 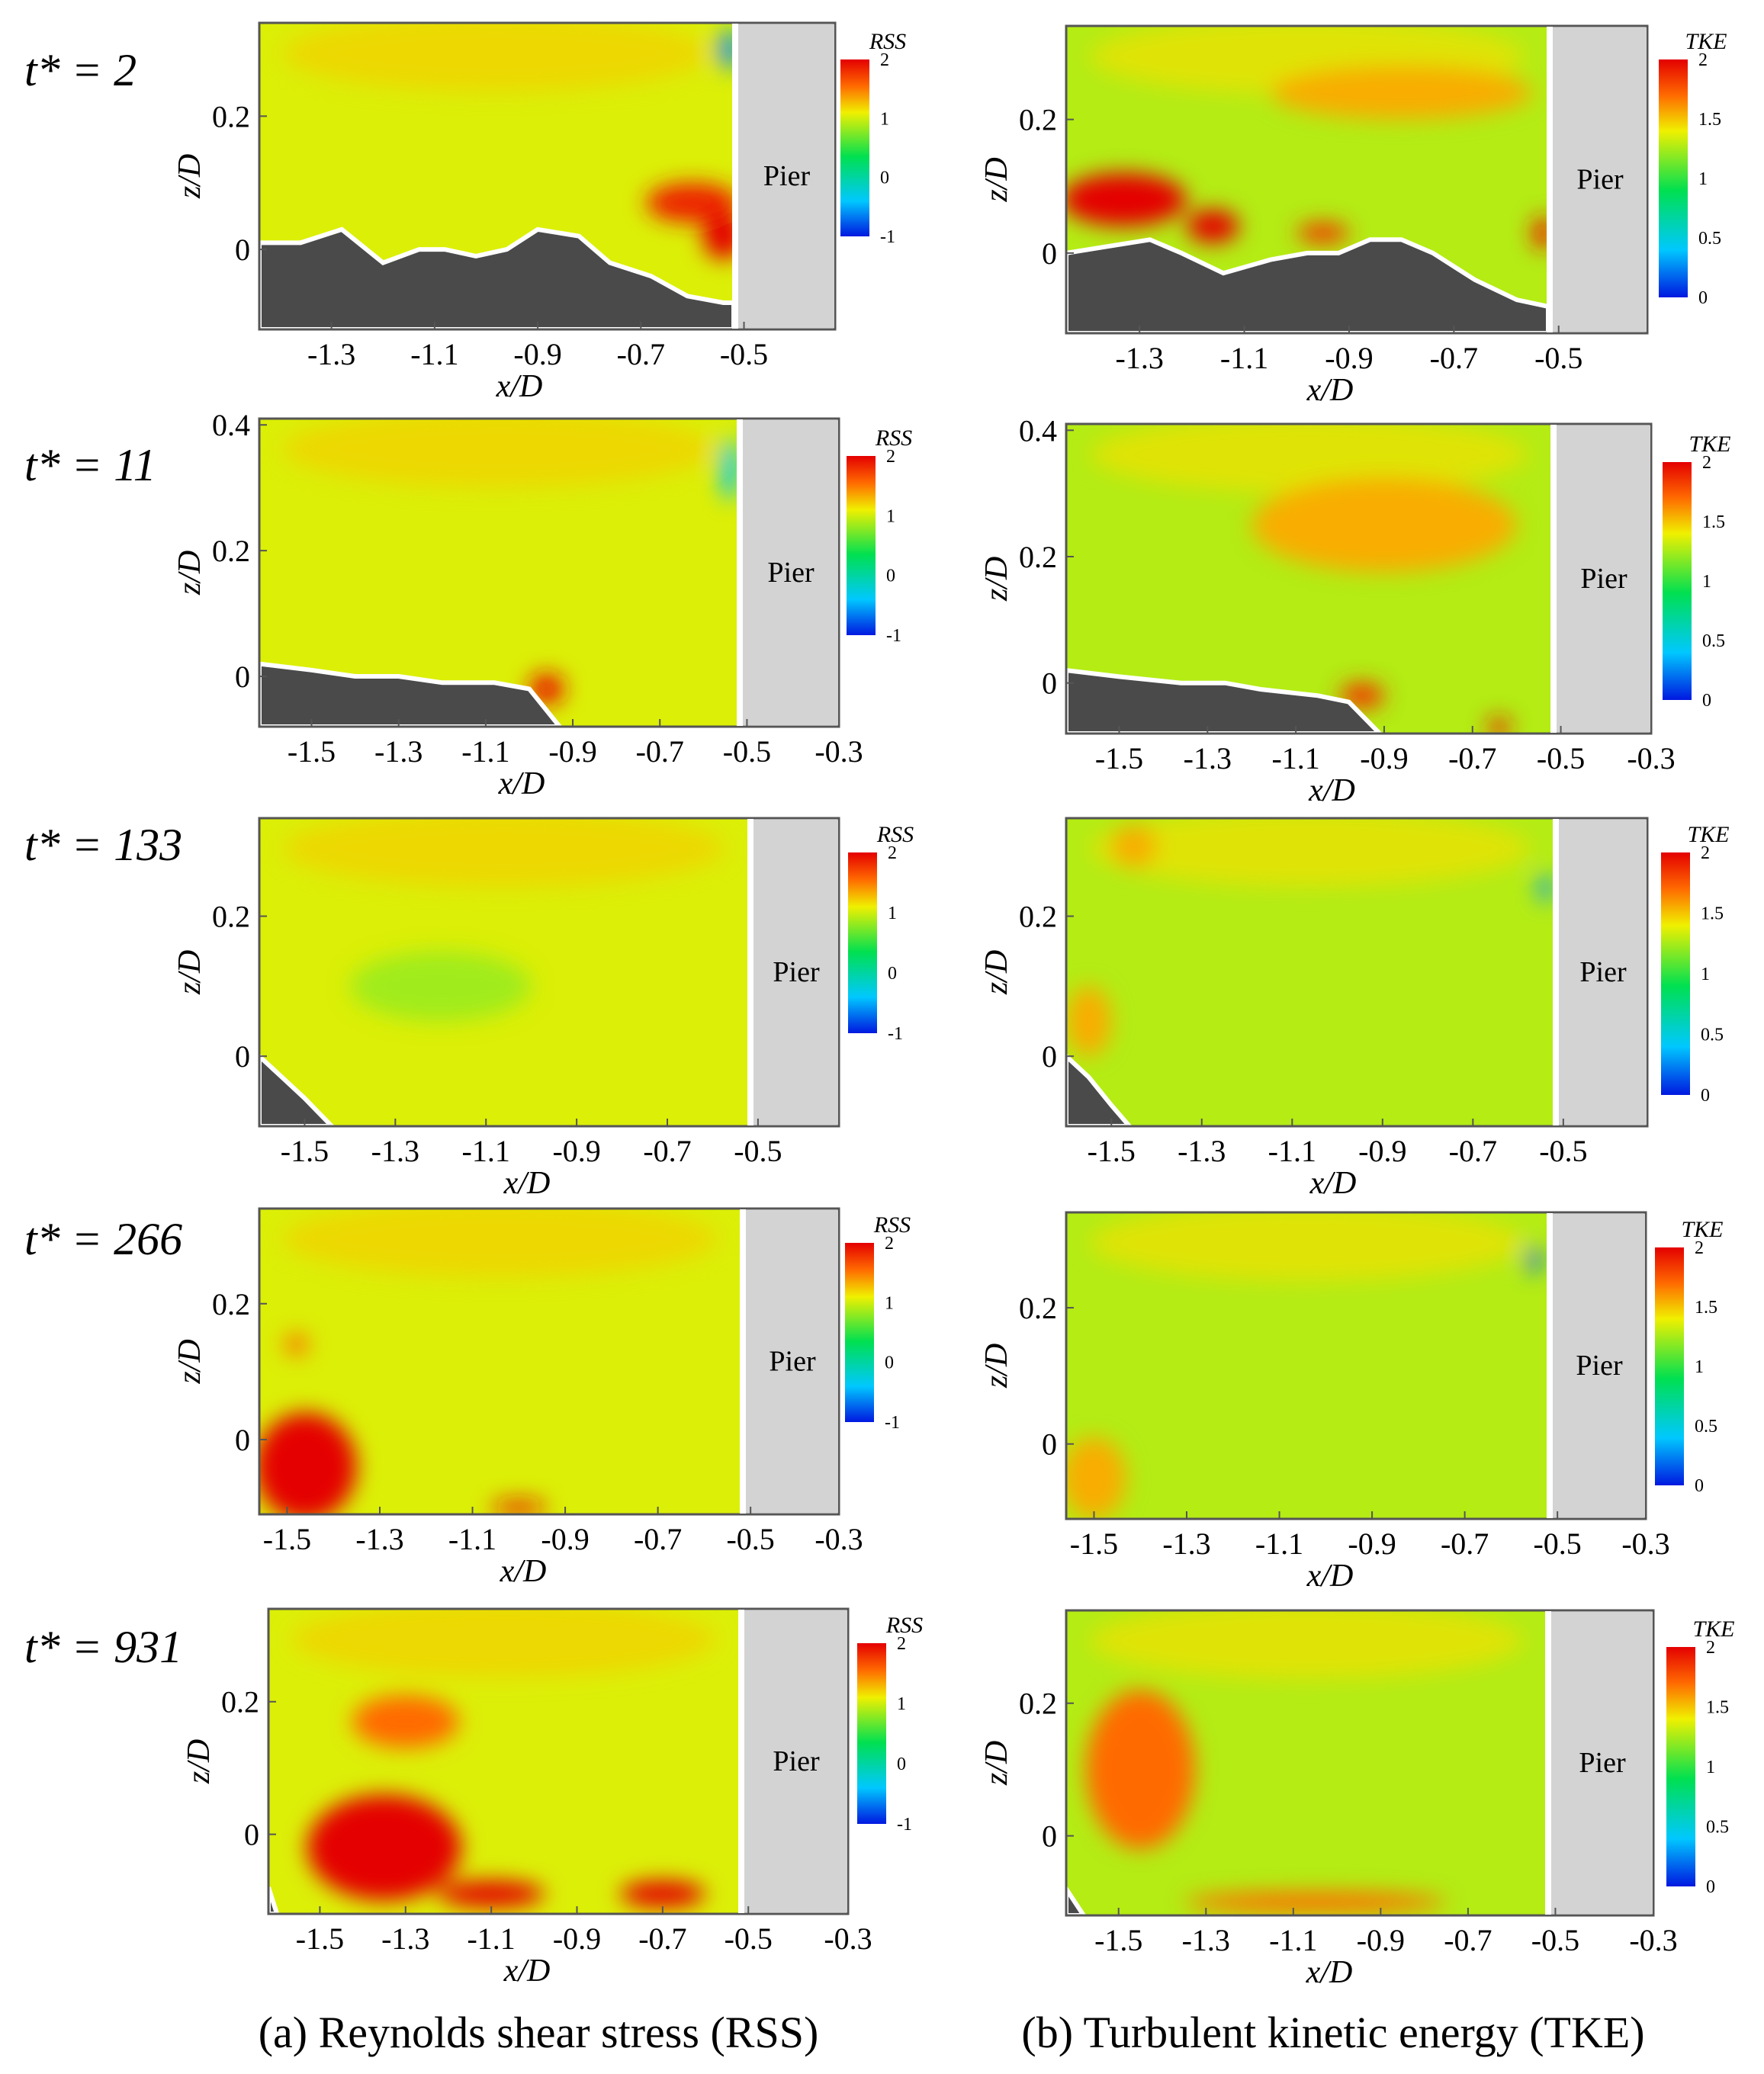 I want to click on y-tick-label: 0.4, so click(x=231, y=425).